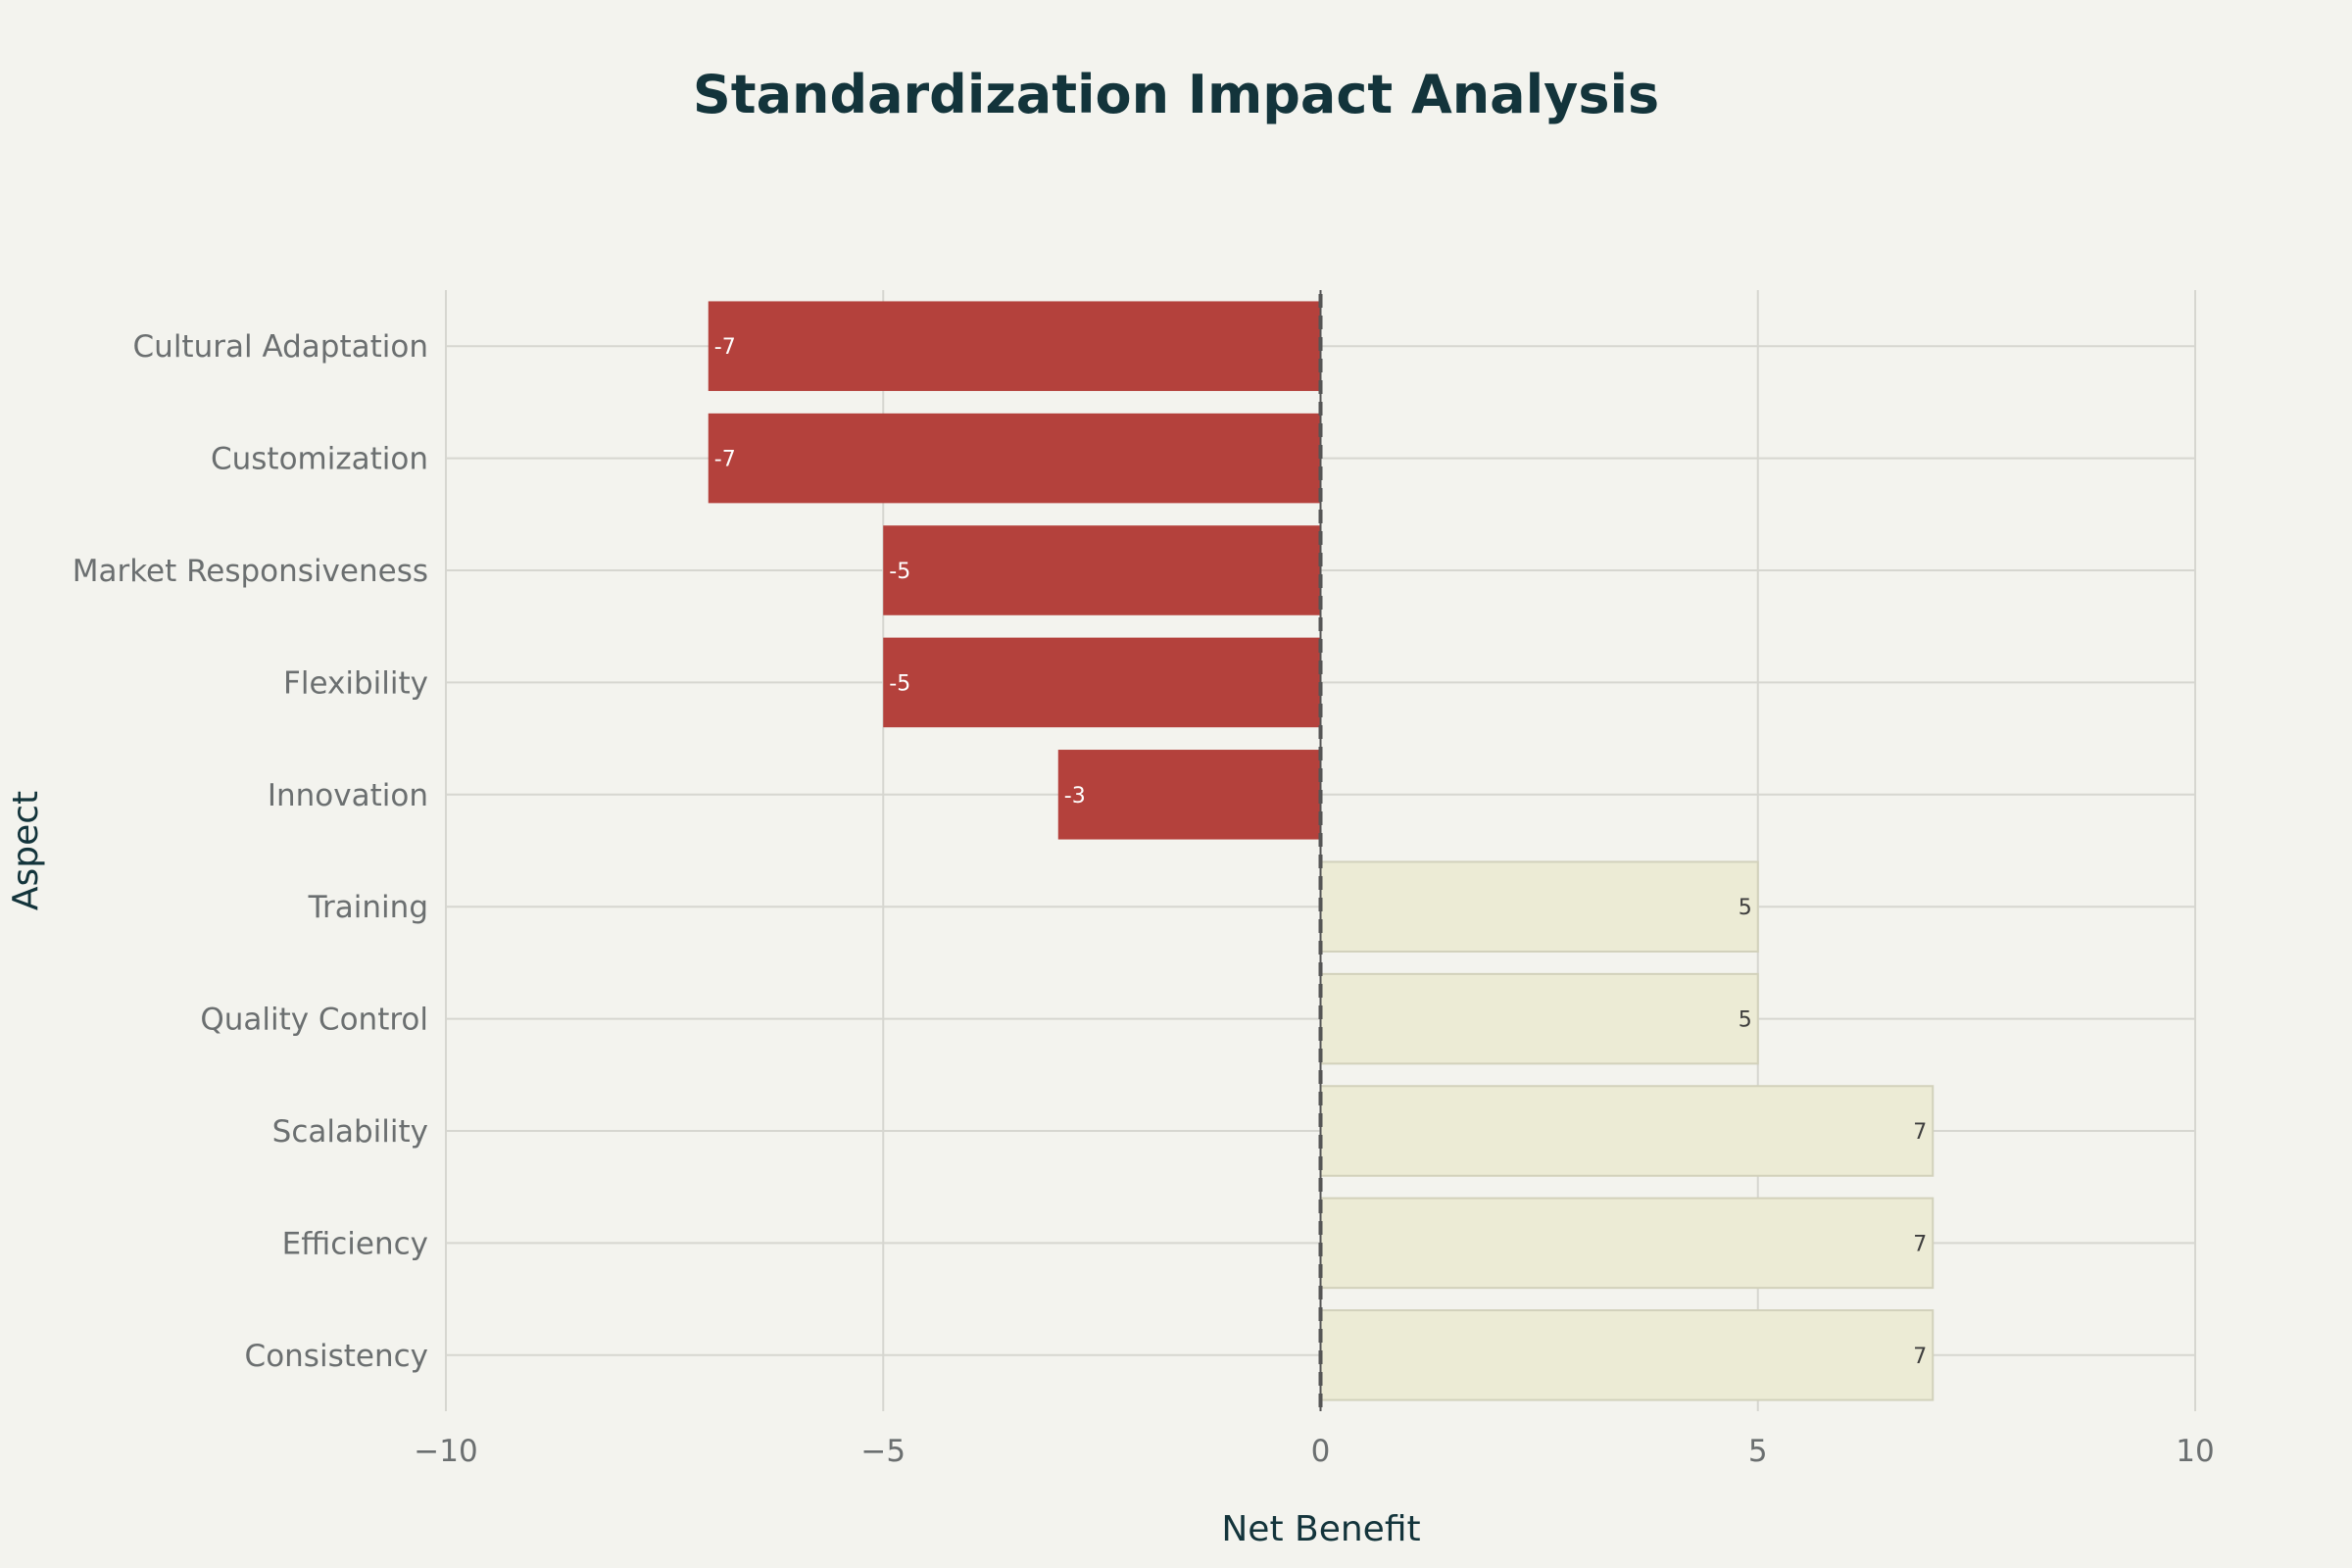 The width and height of the screenshot is (2352, 1568). What do you see at coordinates (348, 795) in the screenshot?
I see `y-tick-label: Innovation` at bounding box center [348, 795].